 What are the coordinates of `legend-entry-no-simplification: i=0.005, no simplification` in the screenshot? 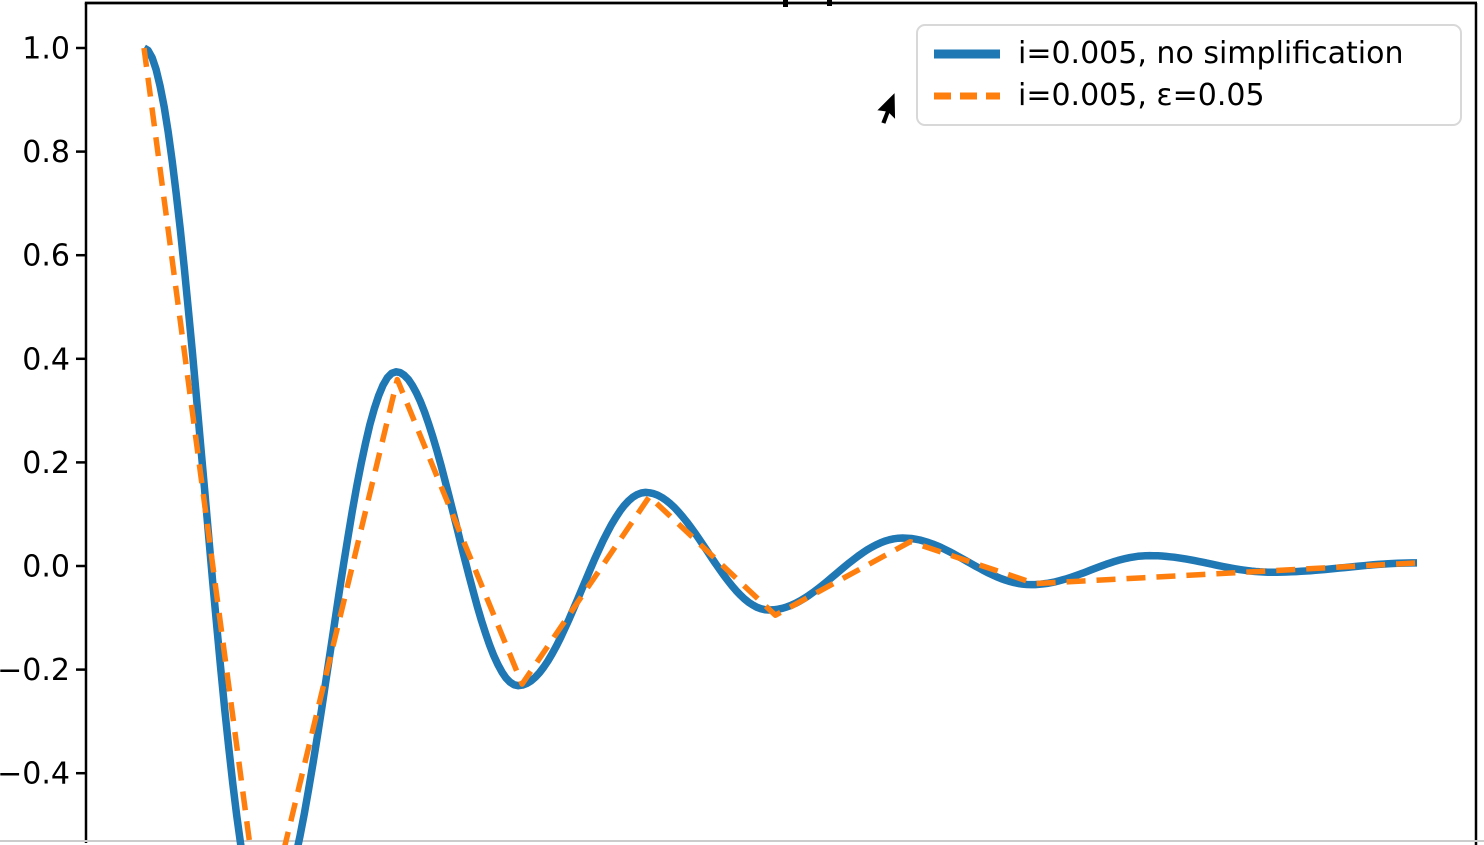 It's located at (1196, 53).